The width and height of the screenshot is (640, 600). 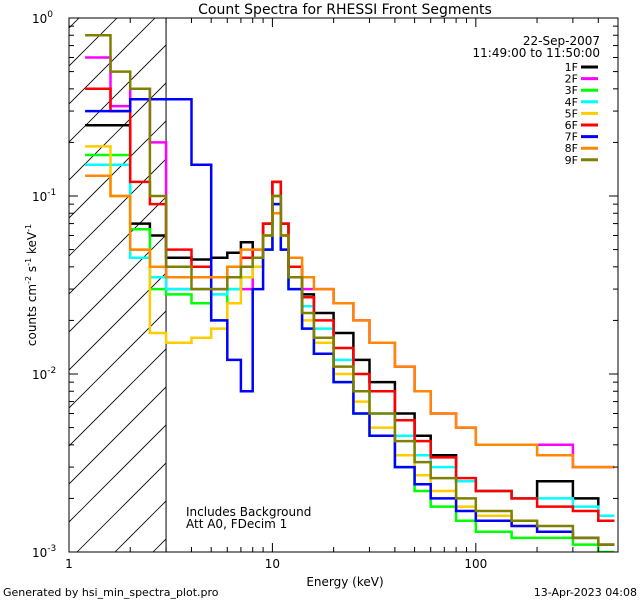 What do you see at coordinates (571, 67) in the screenshot?
I see `legend-label-1F: 1F` at bounding box center [571, 67].